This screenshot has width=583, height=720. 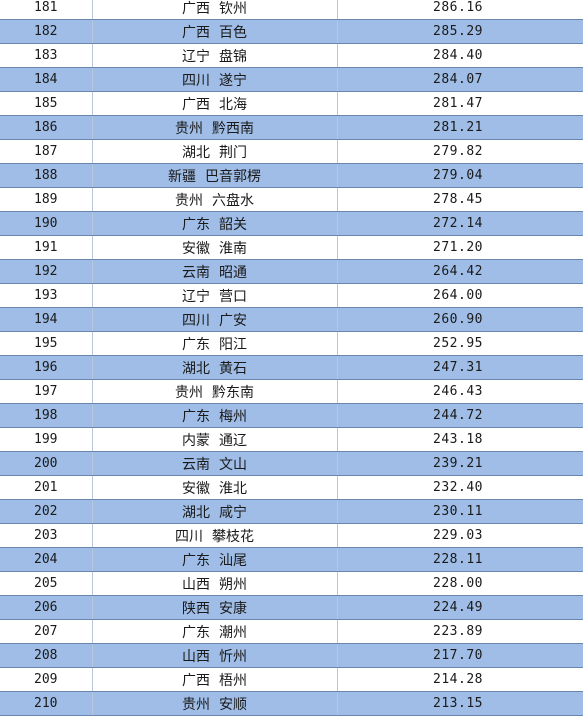 I want to click on value-cell: 232.40, so click(x=460, y=487).